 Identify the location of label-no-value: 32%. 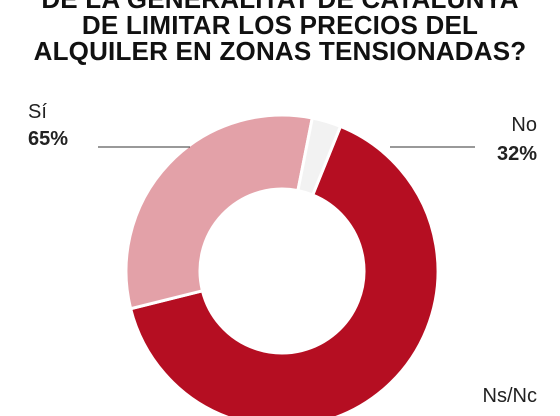
(517, 154).